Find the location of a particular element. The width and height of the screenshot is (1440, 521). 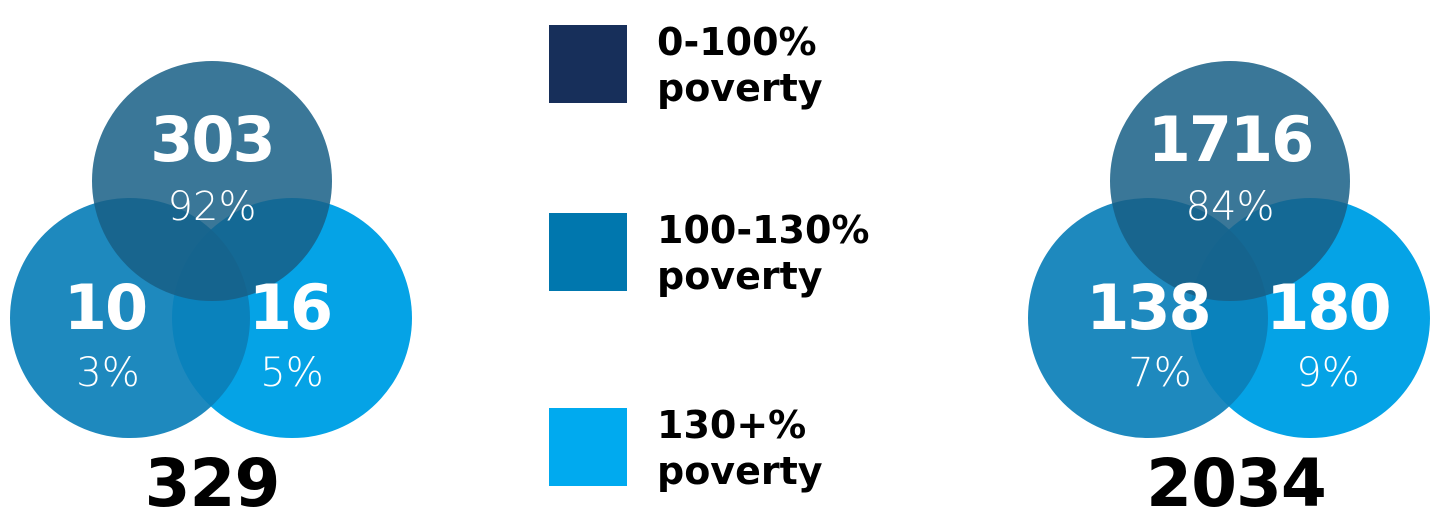

legend-label: 130+% poverty is located at coordinates (740, 448).